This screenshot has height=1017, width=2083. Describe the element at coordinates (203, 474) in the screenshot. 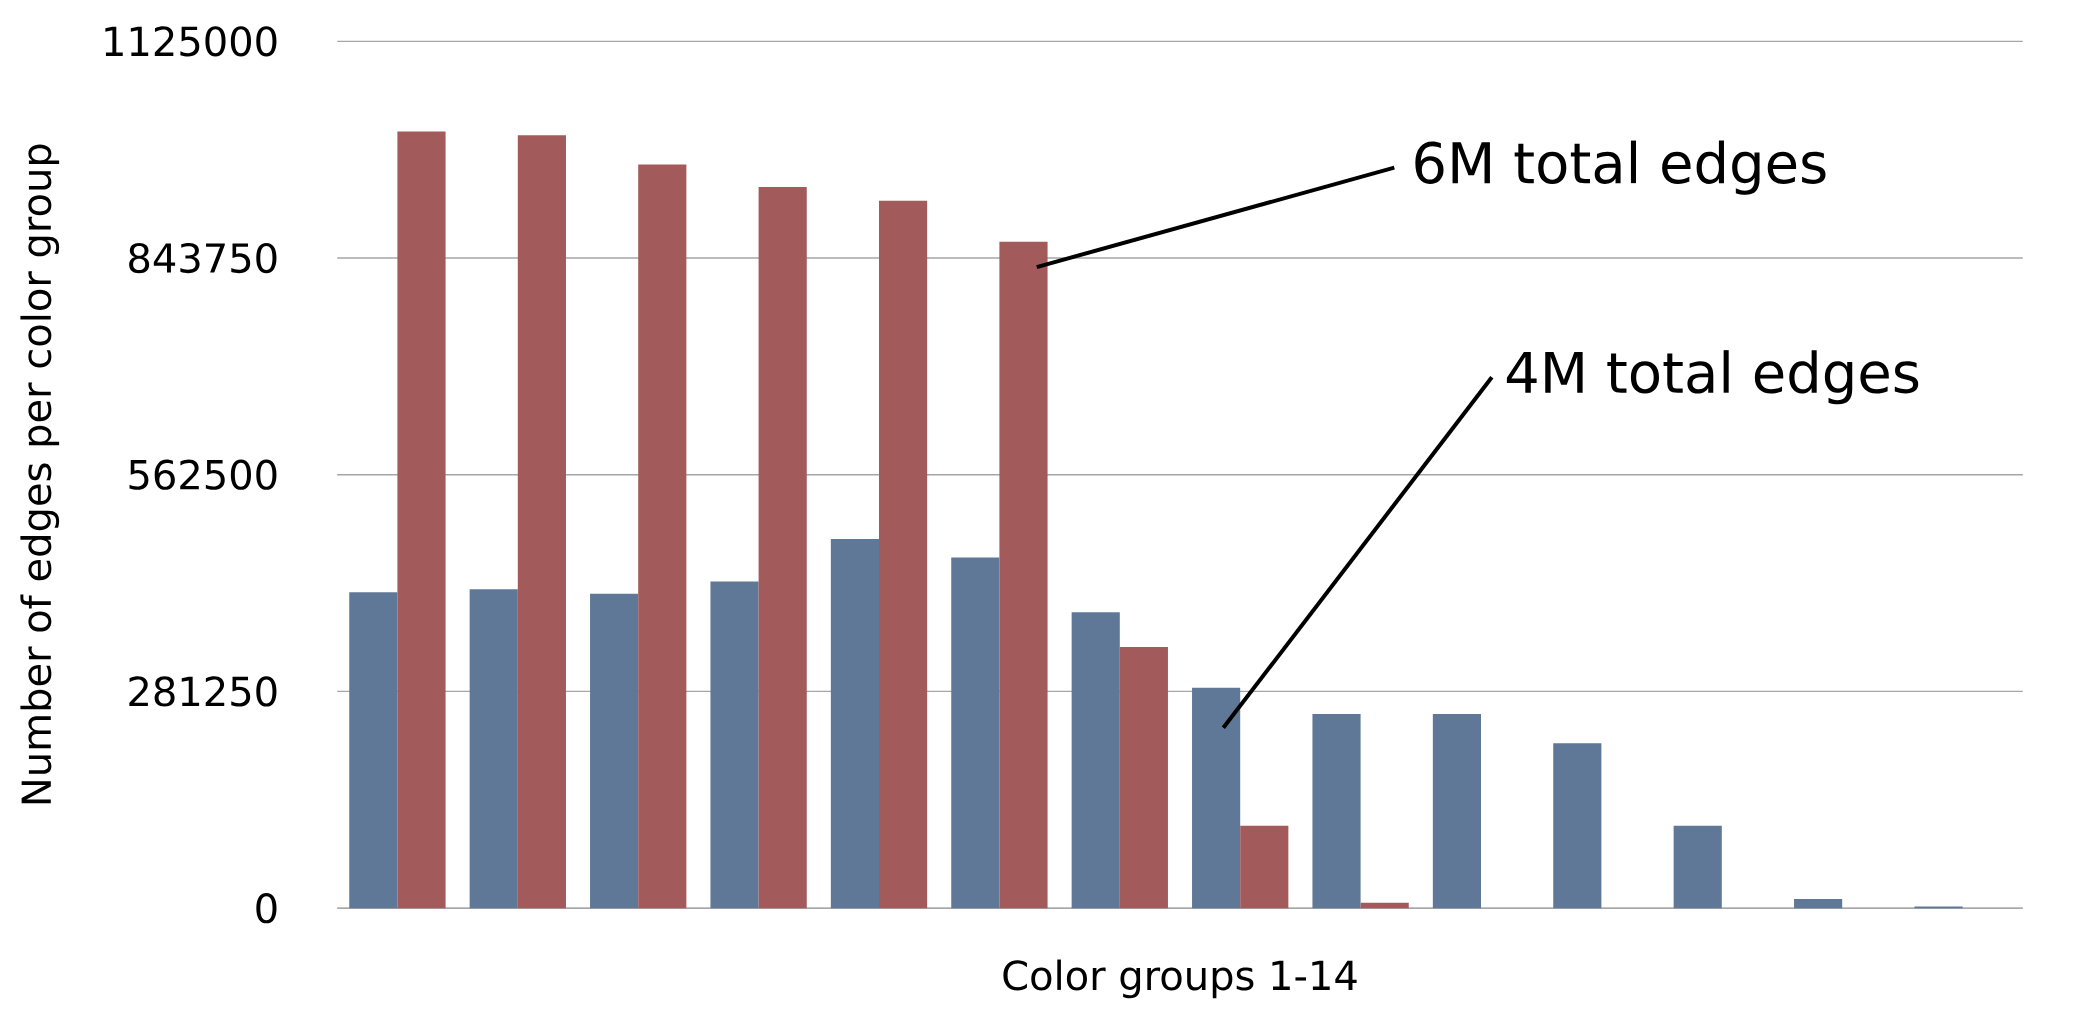

I see `y-tick-label: 562500` at that location.